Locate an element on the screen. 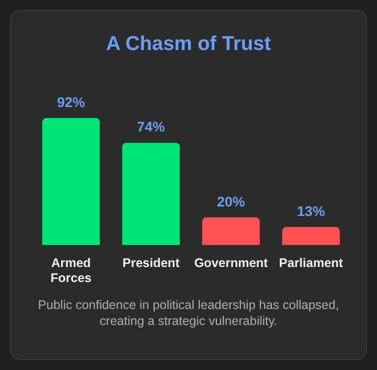 The height and width of the screenshot is (370, 377). data-label: 74% is located at coordinates (151, 126).